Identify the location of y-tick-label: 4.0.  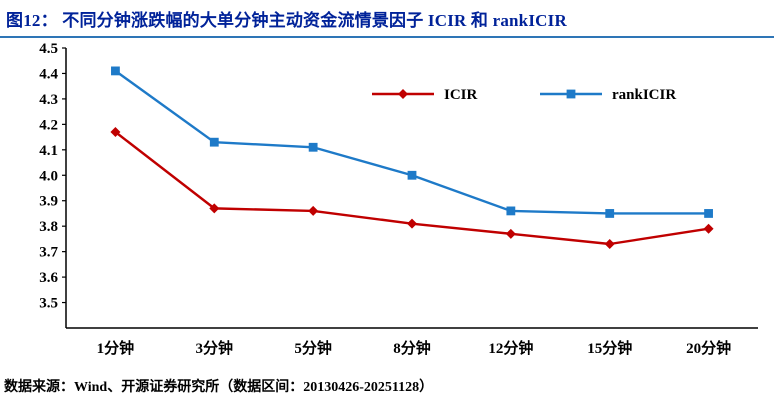
(48, 176).